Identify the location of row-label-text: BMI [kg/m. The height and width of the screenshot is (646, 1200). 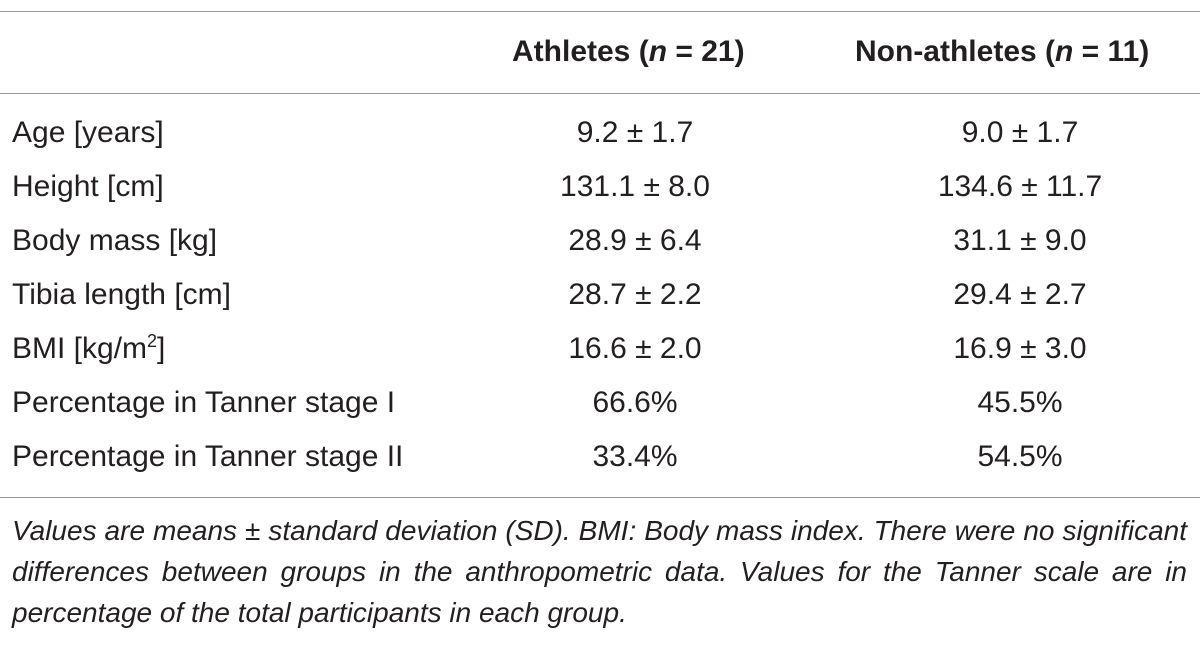
(80, 348).